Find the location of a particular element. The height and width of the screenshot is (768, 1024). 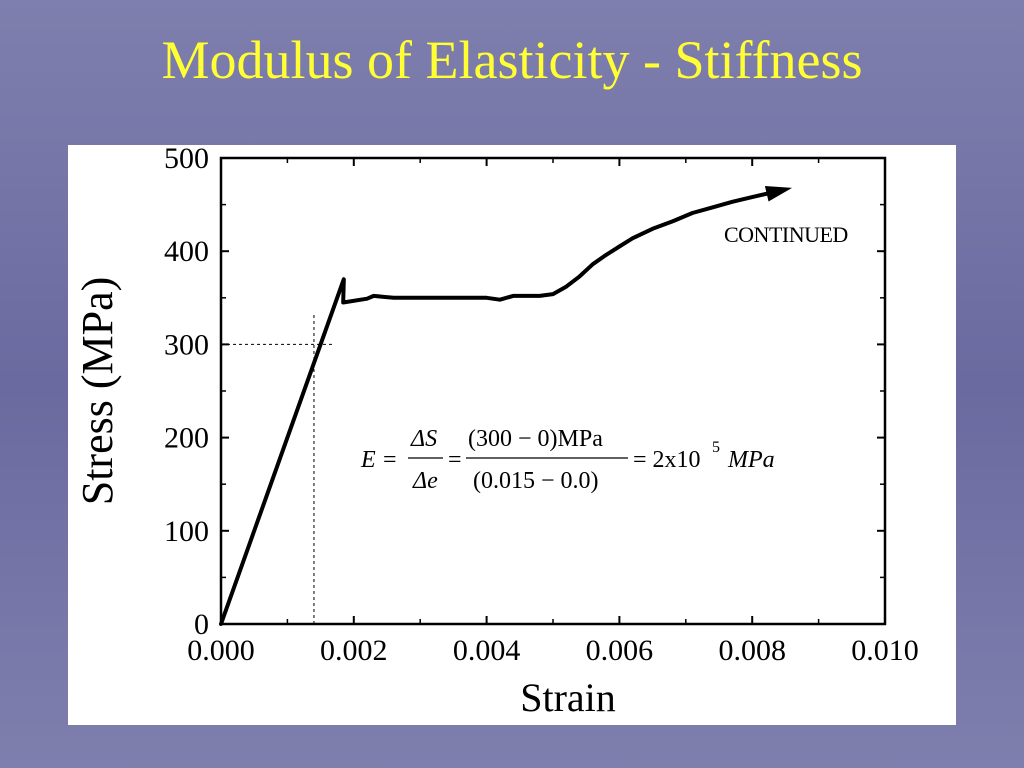

formula-lhs: E is located at coordinates (368, 460).